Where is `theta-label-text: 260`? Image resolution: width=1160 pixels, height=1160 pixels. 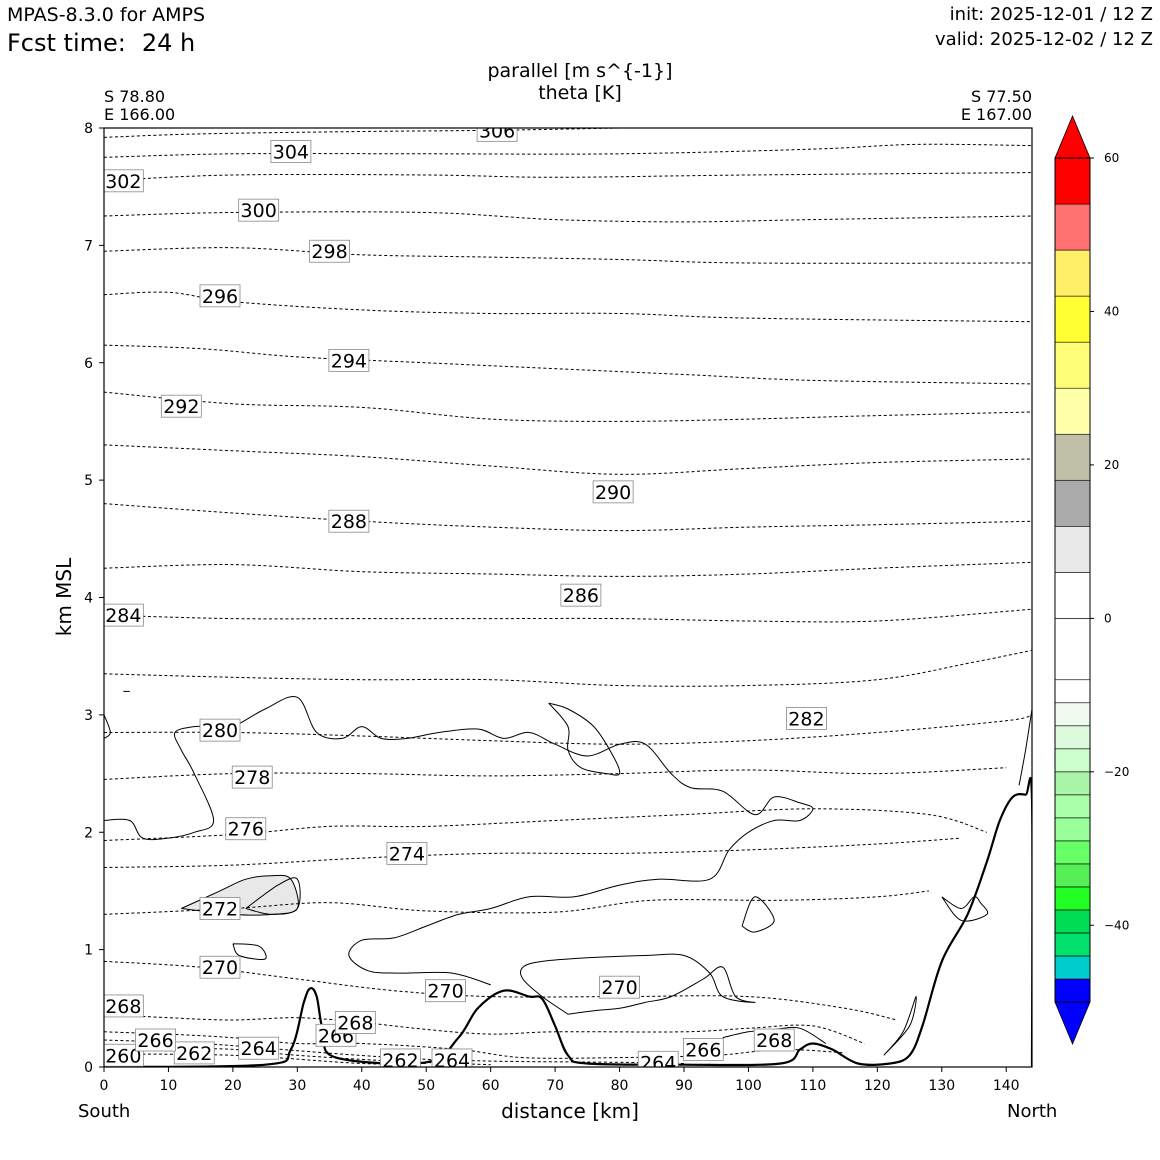 theta-label-text: 260 is located at coordinates (123, 1056).